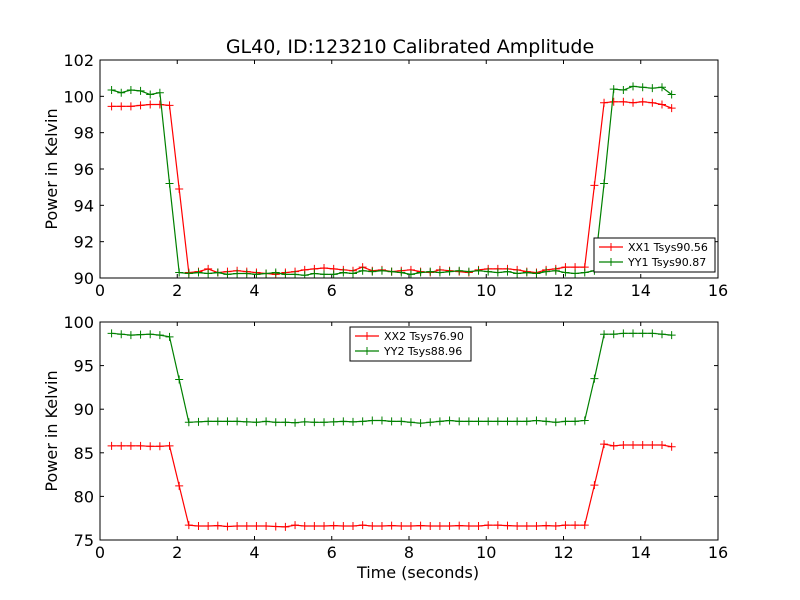  I want to click on y-axis-label: Power in Kelvin, so click(51, 430).